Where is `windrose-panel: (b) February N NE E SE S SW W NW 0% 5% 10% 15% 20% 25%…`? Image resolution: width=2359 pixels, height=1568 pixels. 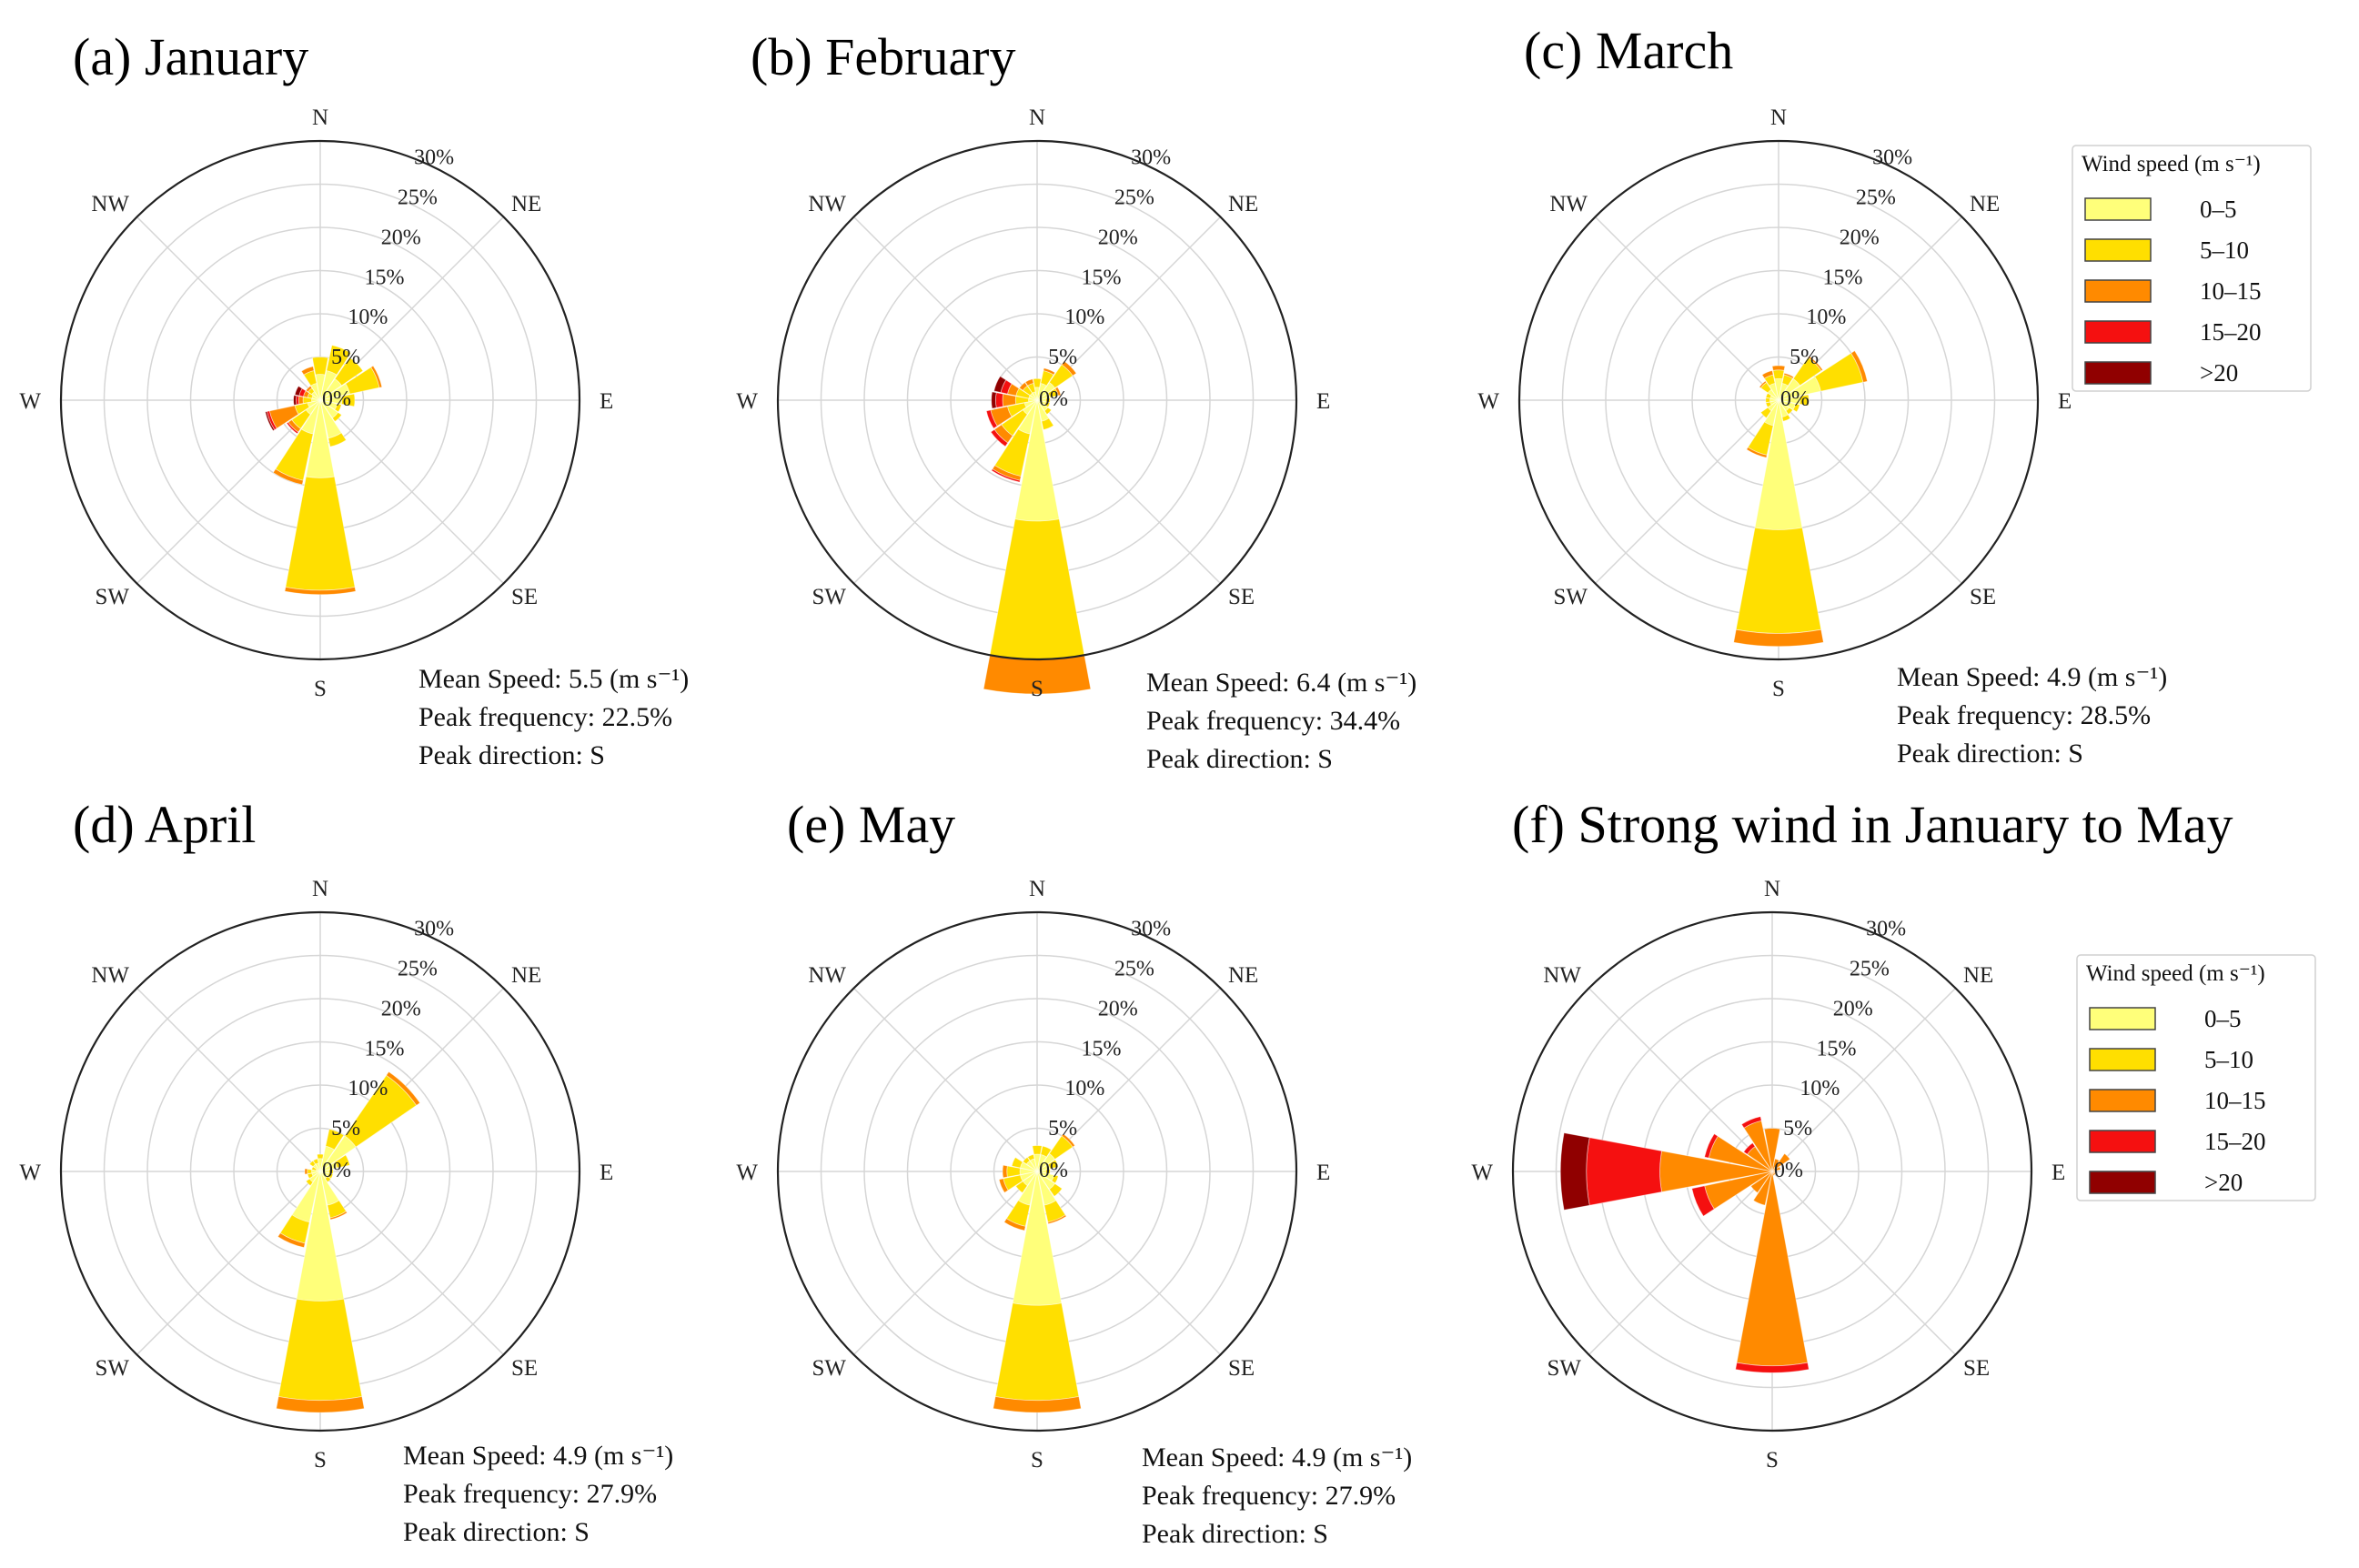
windrose-panel: (b) February N NE E SE S SW W NW 0% 5% 10% 15% 20% 25%… is located at coordinates (1076, 400).